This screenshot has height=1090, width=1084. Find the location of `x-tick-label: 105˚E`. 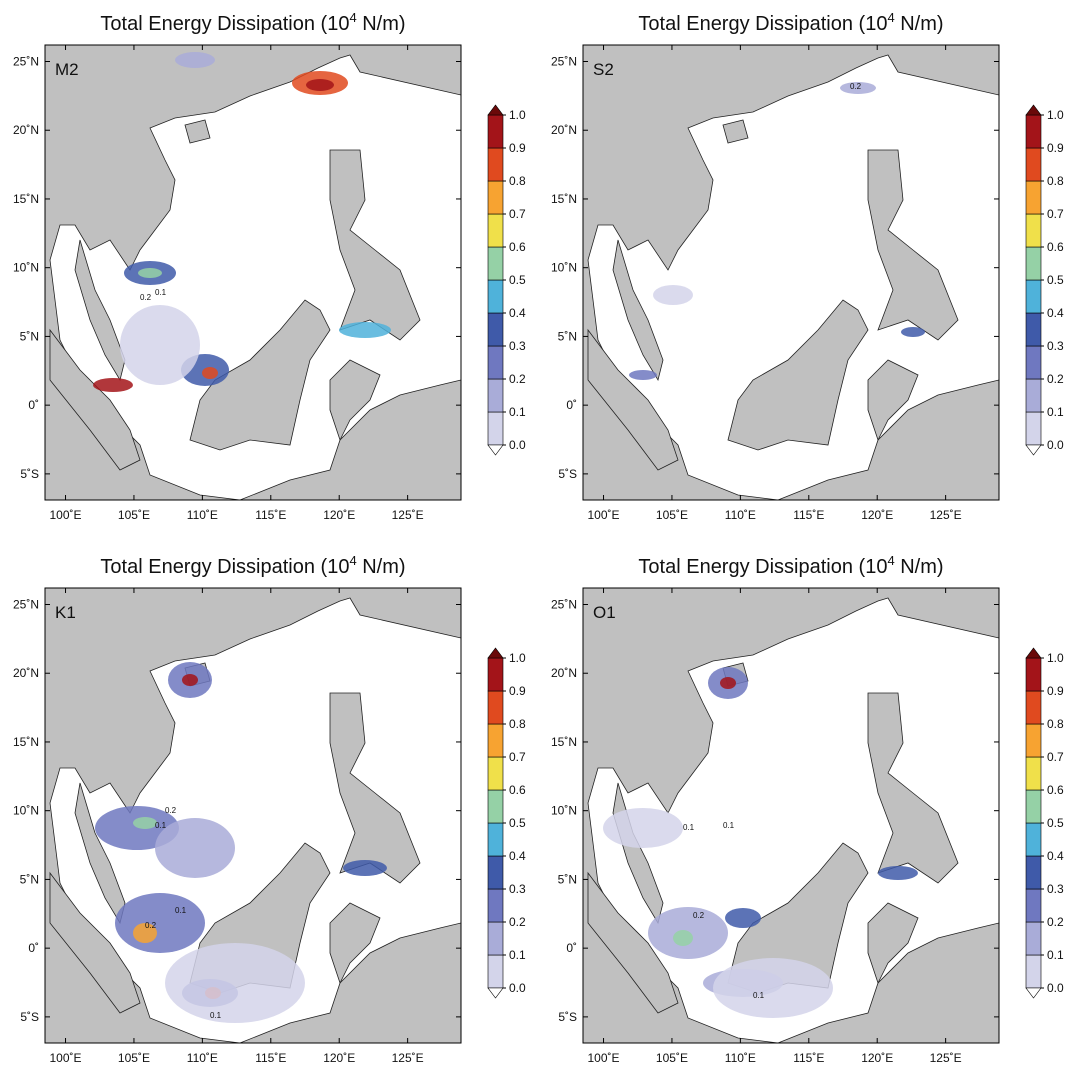

x-tick-label: 105˚E is located at coordinates (134, 1058).